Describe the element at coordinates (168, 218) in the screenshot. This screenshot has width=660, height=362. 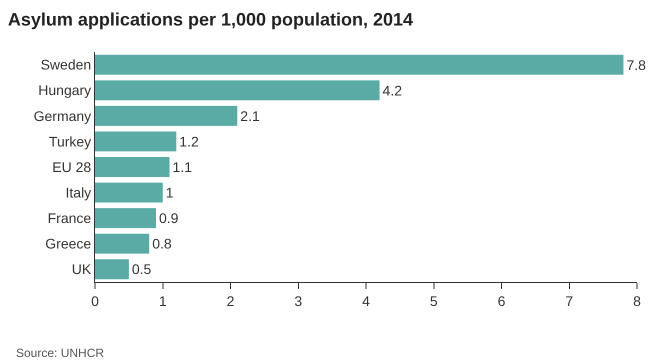
I see `data-label: 0.9` at that location.